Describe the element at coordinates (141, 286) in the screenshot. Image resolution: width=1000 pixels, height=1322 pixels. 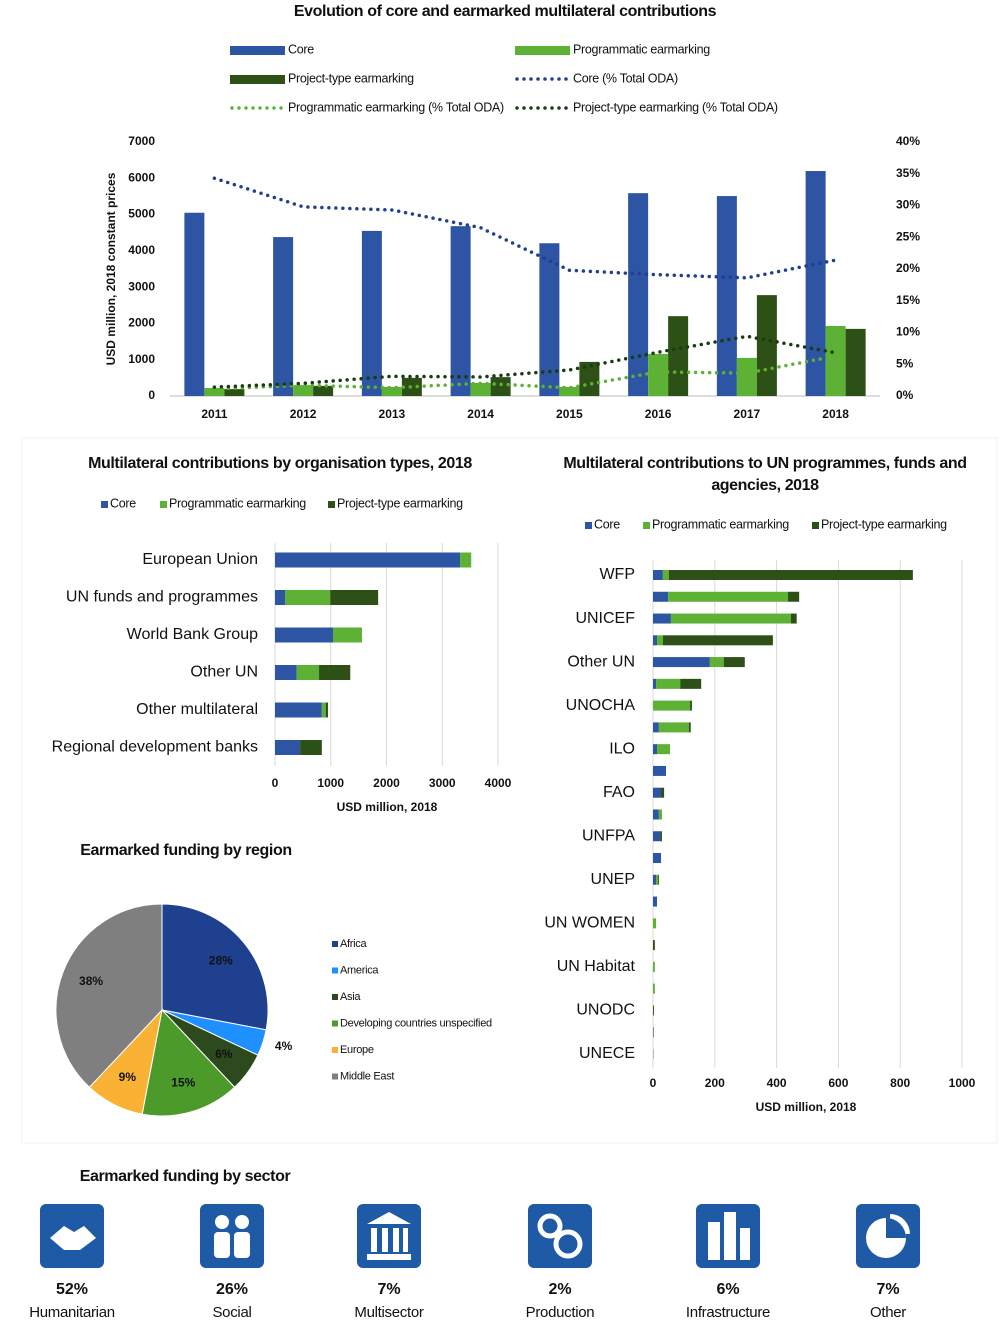
I see `y-tick-label: 3000` at that location.